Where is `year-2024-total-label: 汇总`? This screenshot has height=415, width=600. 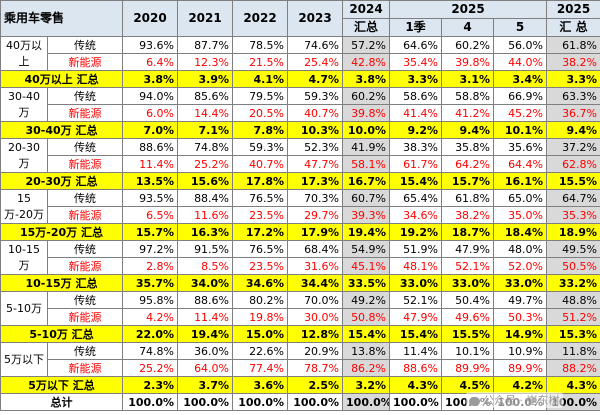 year-2024-total-label: 汇总 is located at coordinates (366, 27).